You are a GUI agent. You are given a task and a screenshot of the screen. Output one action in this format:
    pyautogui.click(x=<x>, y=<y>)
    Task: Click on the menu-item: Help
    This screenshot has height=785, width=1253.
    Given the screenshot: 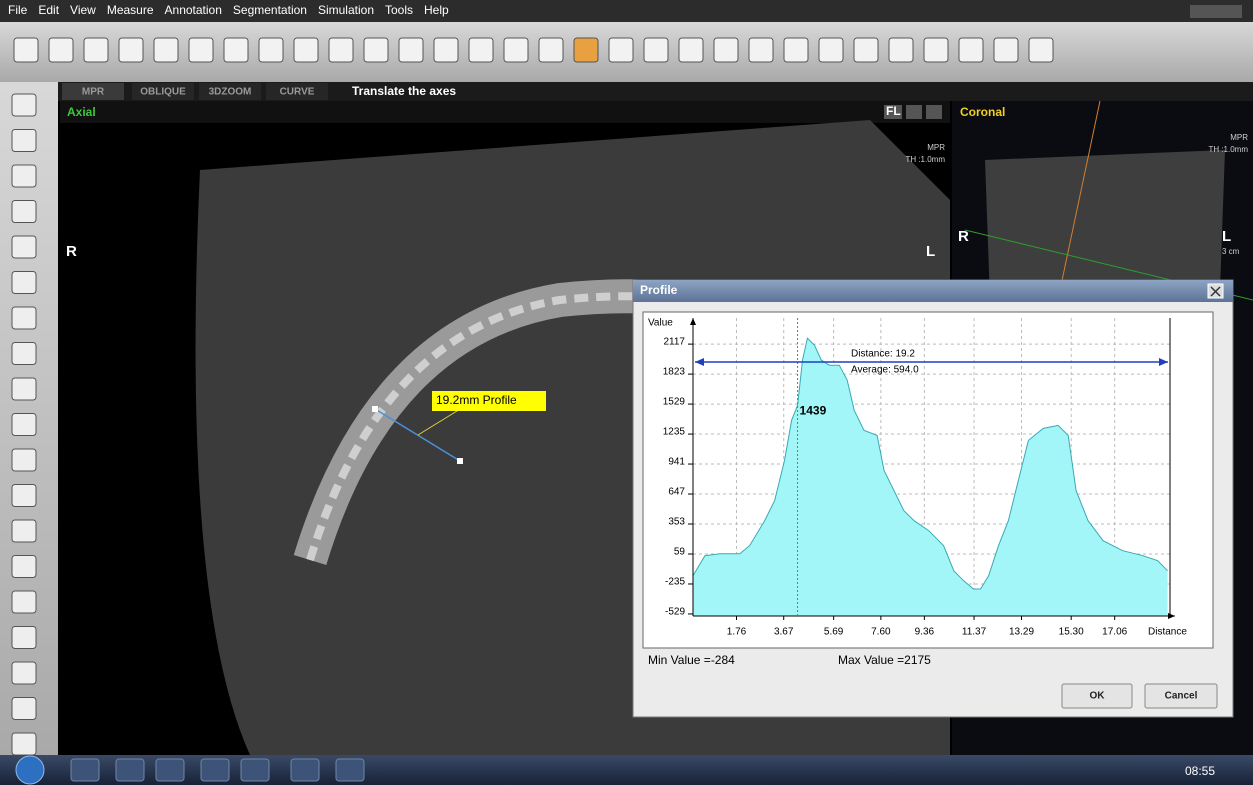 What is the action you would take?
    pyautogui.click(x=436, y=10)
    